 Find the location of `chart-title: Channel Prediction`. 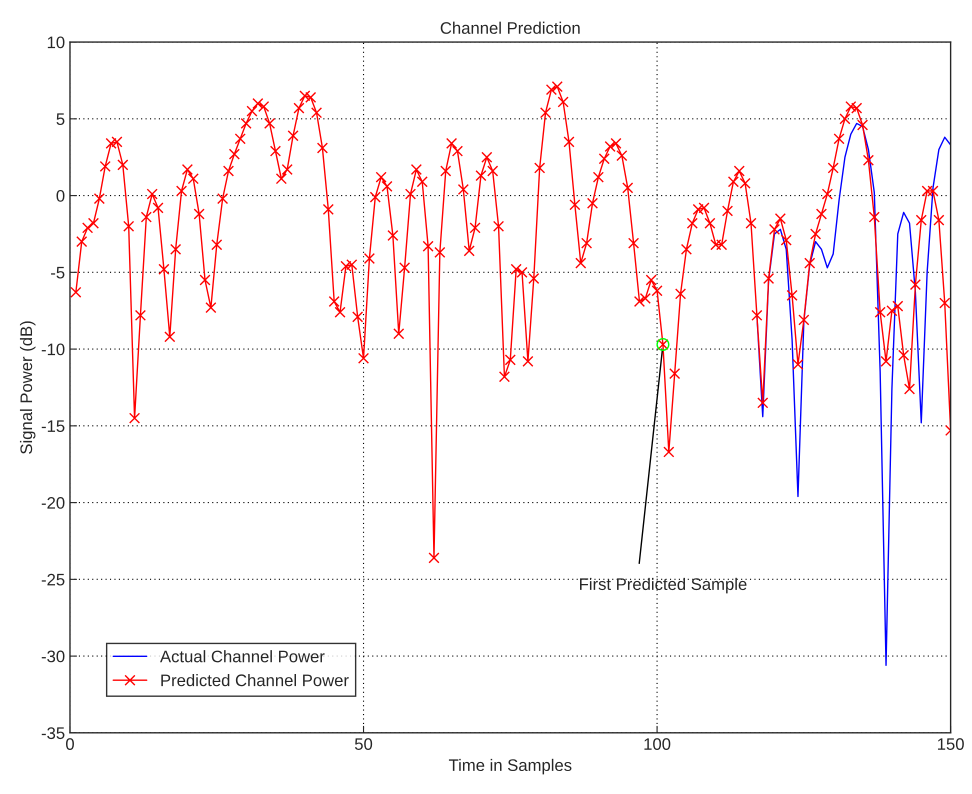

chart-title: Channel Prediction is located at coordinates (510, 28).